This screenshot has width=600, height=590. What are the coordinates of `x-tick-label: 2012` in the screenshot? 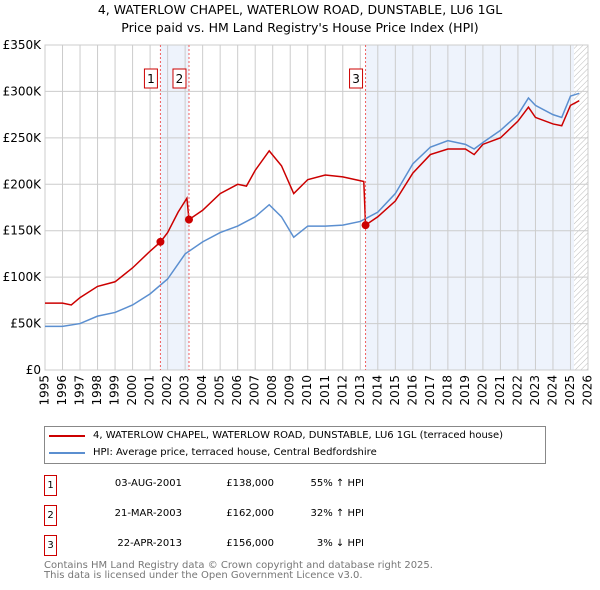 It's located at (342, 390).